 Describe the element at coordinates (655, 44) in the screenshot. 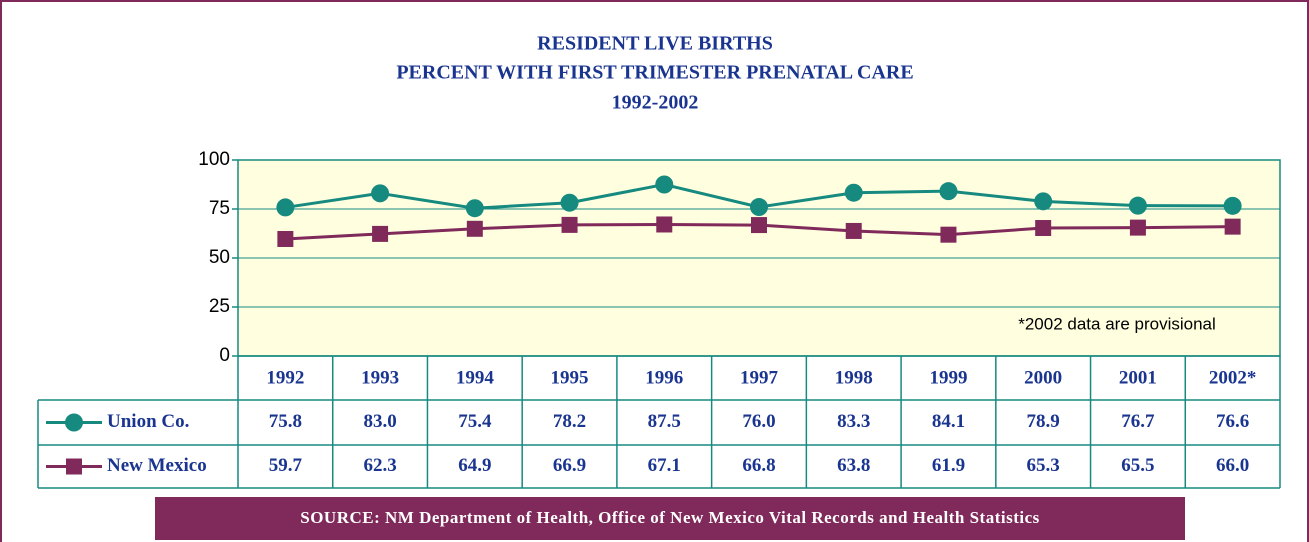

I see `chart-title: RESIDENT LIVE BIRTHS` at that location.